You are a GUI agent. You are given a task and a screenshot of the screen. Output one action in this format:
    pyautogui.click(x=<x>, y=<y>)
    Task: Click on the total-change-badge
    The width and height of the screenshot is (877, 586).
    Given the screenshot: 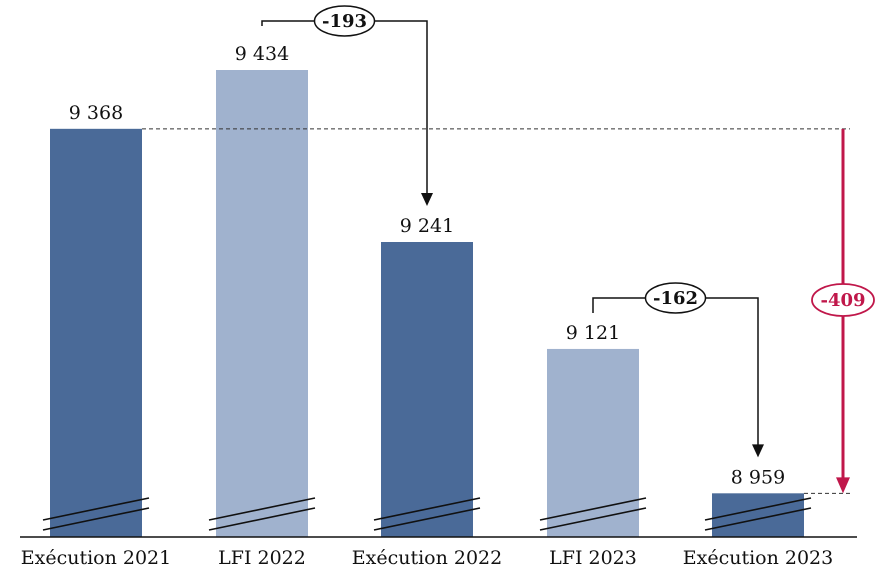 What is the action you would take?
    pyautogui.click(x=843, y=300)
    